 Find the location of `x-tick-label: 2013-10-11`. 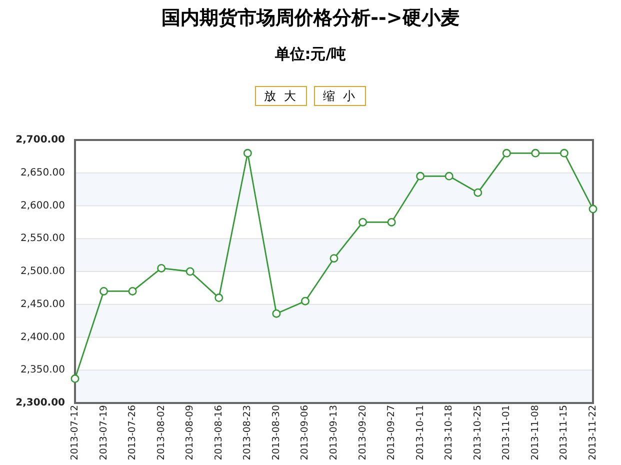

x-tick-label: 2013-10-11 is located at coordinates (420, 432).